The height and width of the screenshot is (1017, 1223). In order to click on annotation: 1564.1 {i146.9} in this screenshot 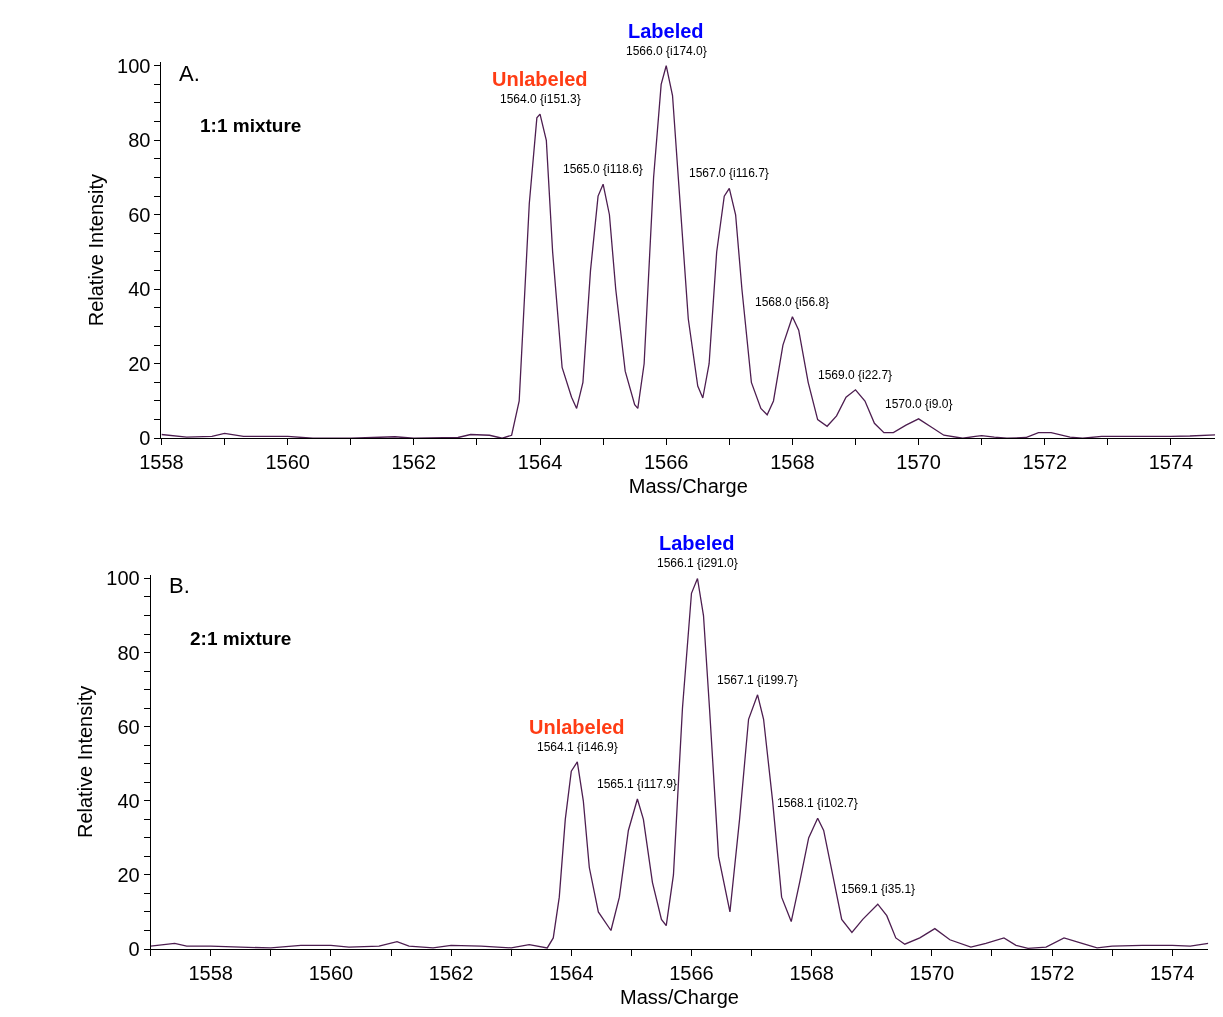, I will do `click(577, 747)`.